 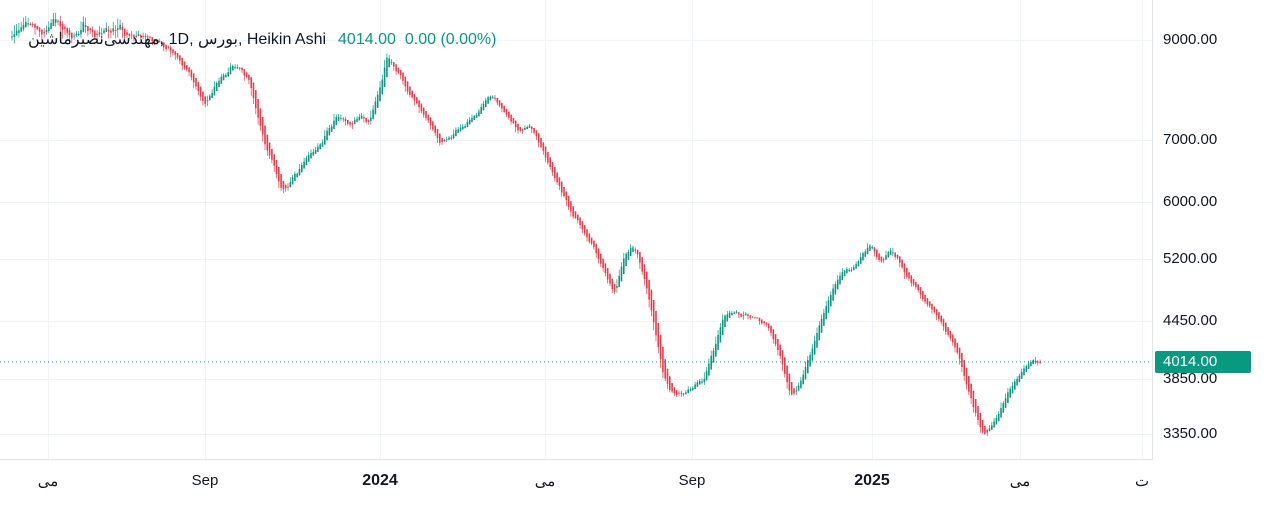 I want to click on price-tick-label: 6000.00, so click(x=1190, y=201).